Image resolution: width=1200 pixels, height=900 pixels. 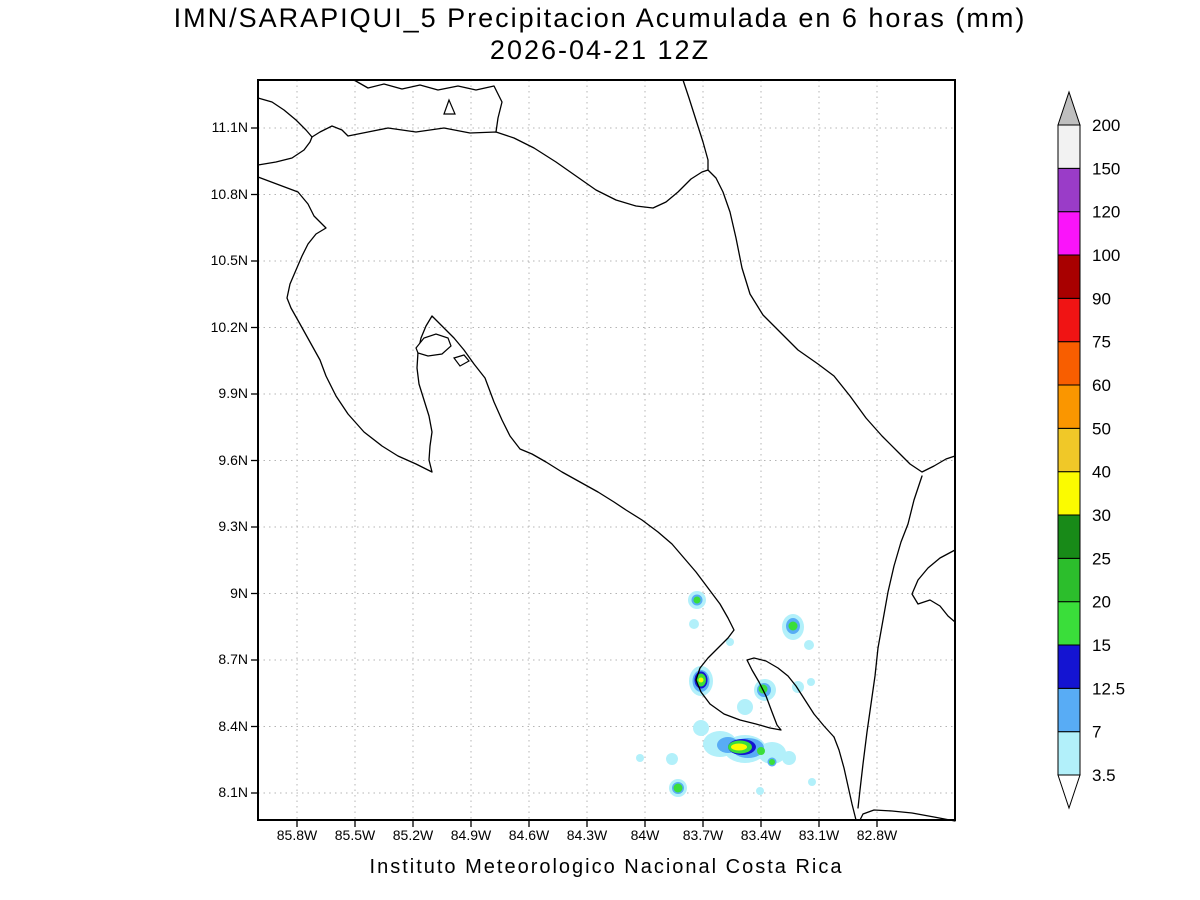 What do you see at coordinates (433, 345) in the screenshot?
I see `gulf-island` at bounding box center [433, 345].